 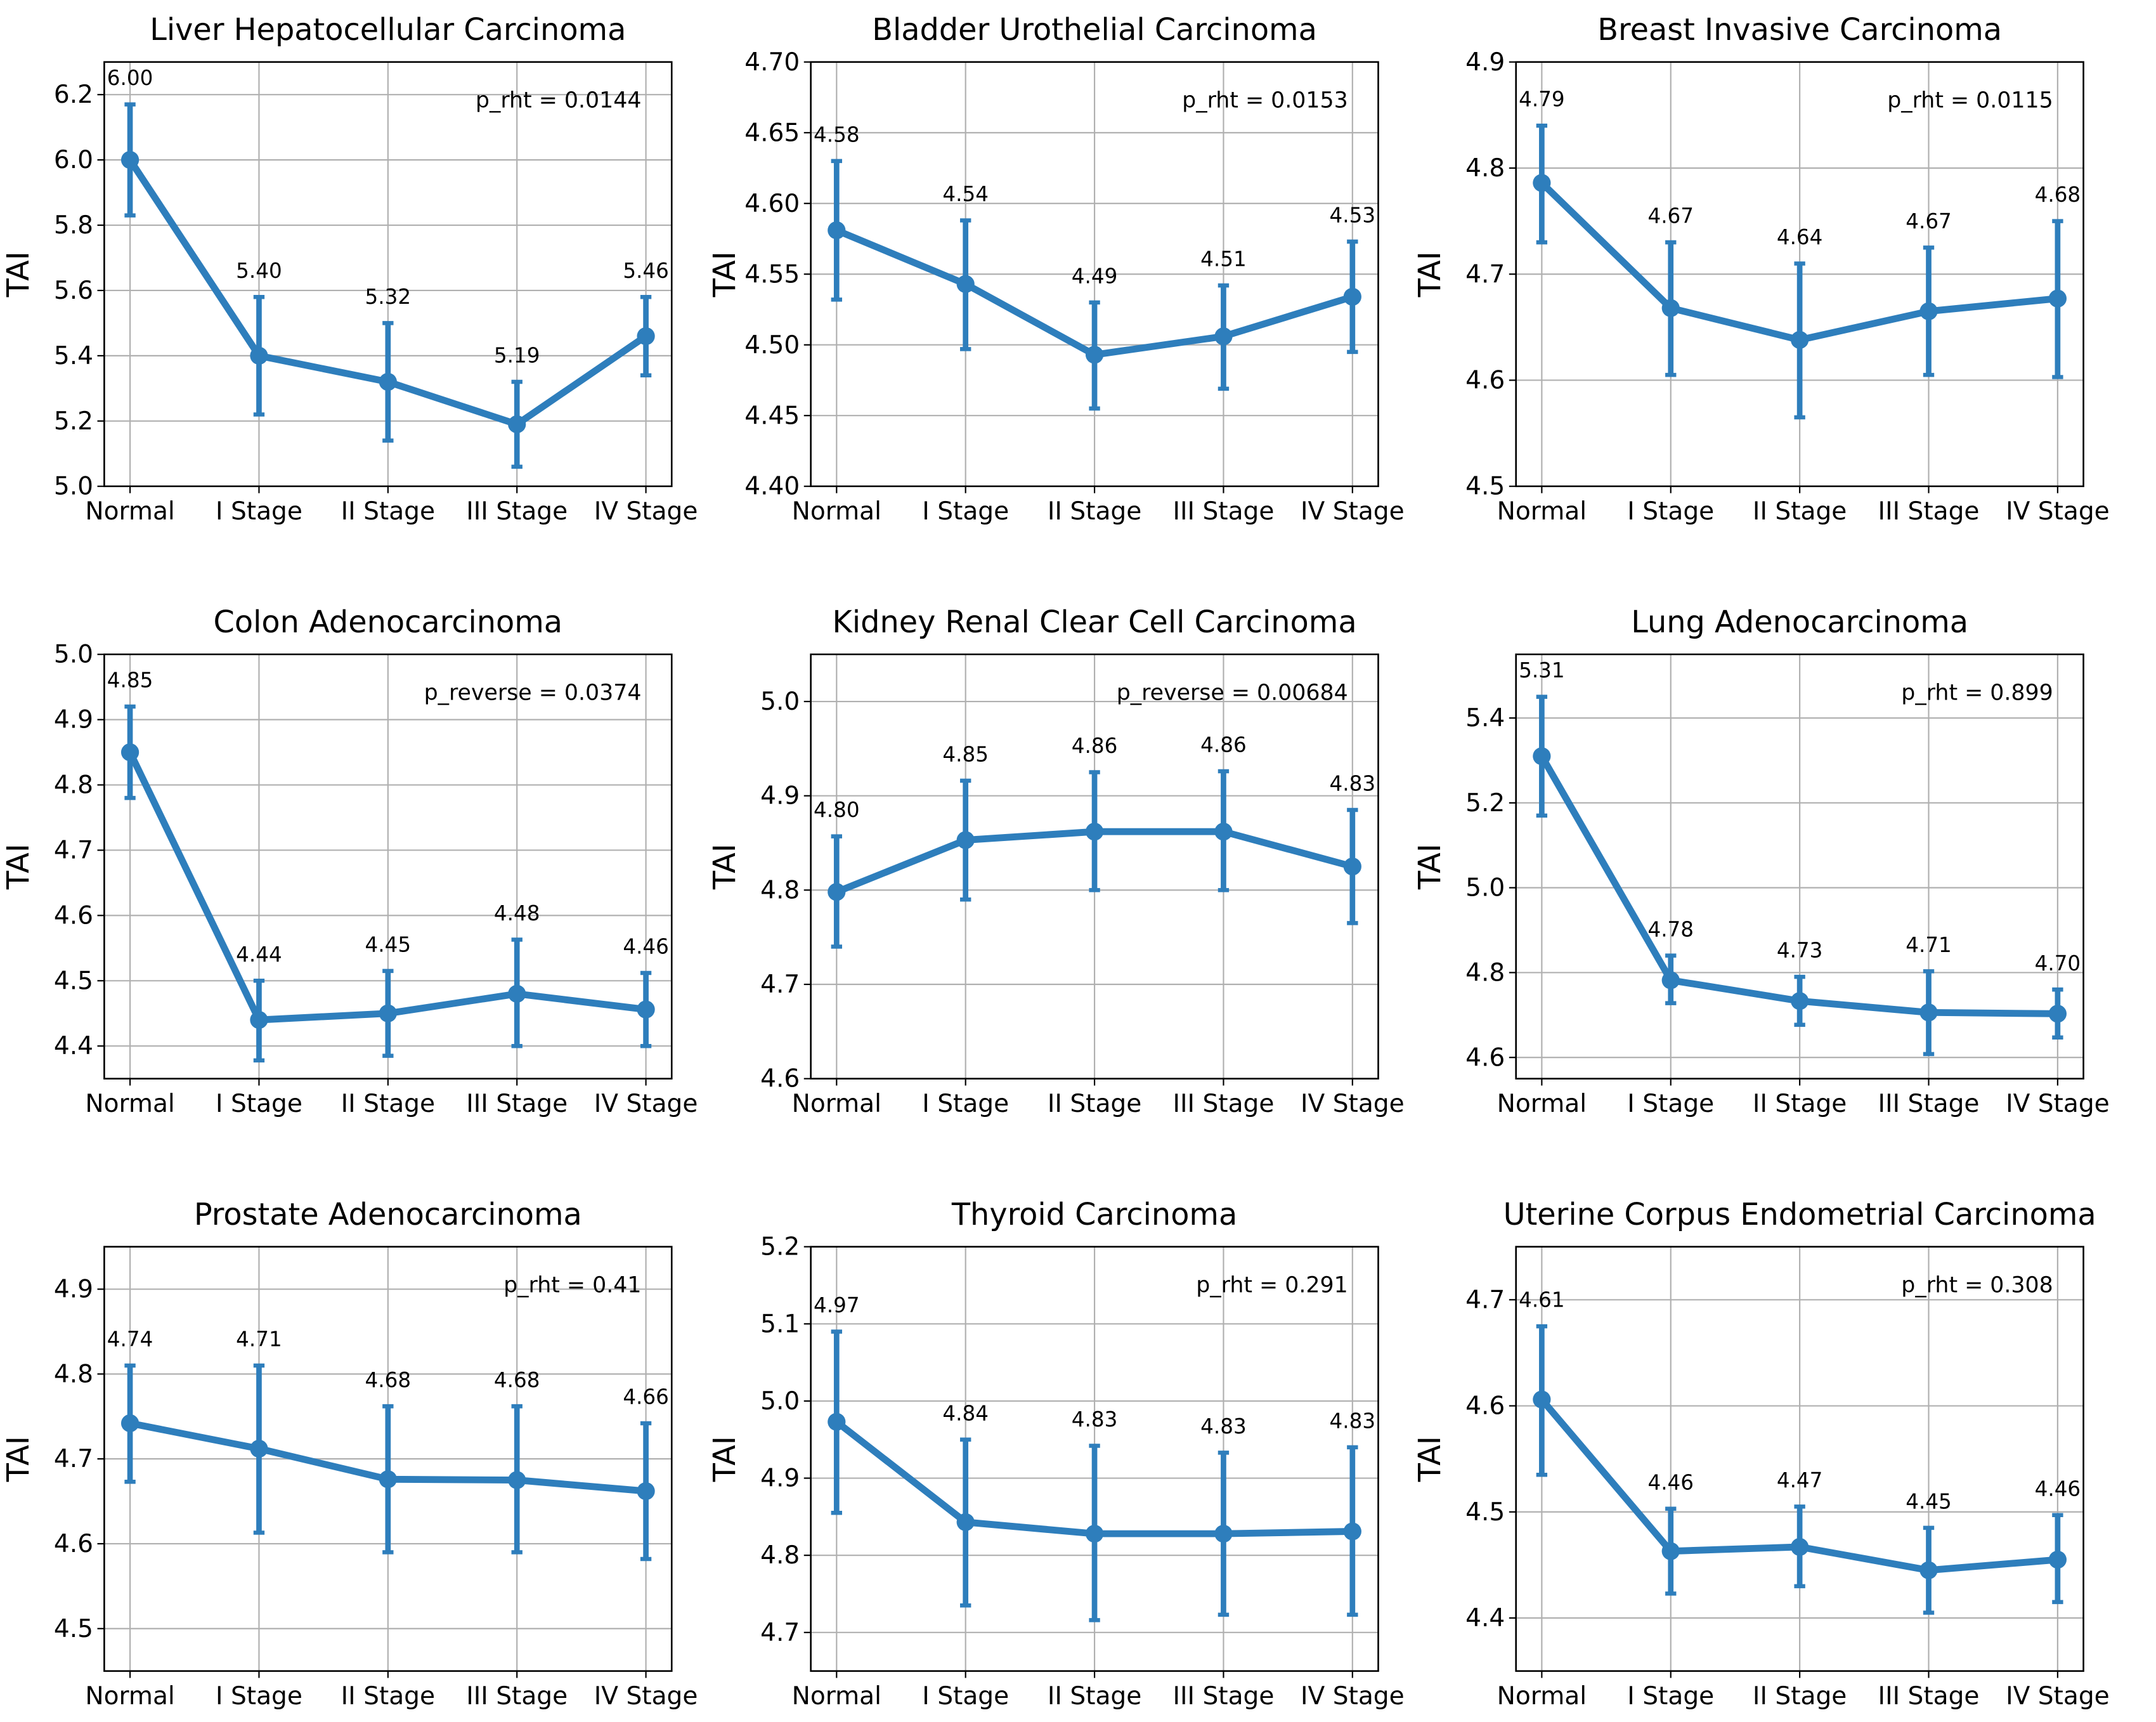 What do you see at coordinates (1094, 1215) in the screenshot?
I see `chart-title: Thyroid Carcinoma` at bounding box center [1094, 1215].